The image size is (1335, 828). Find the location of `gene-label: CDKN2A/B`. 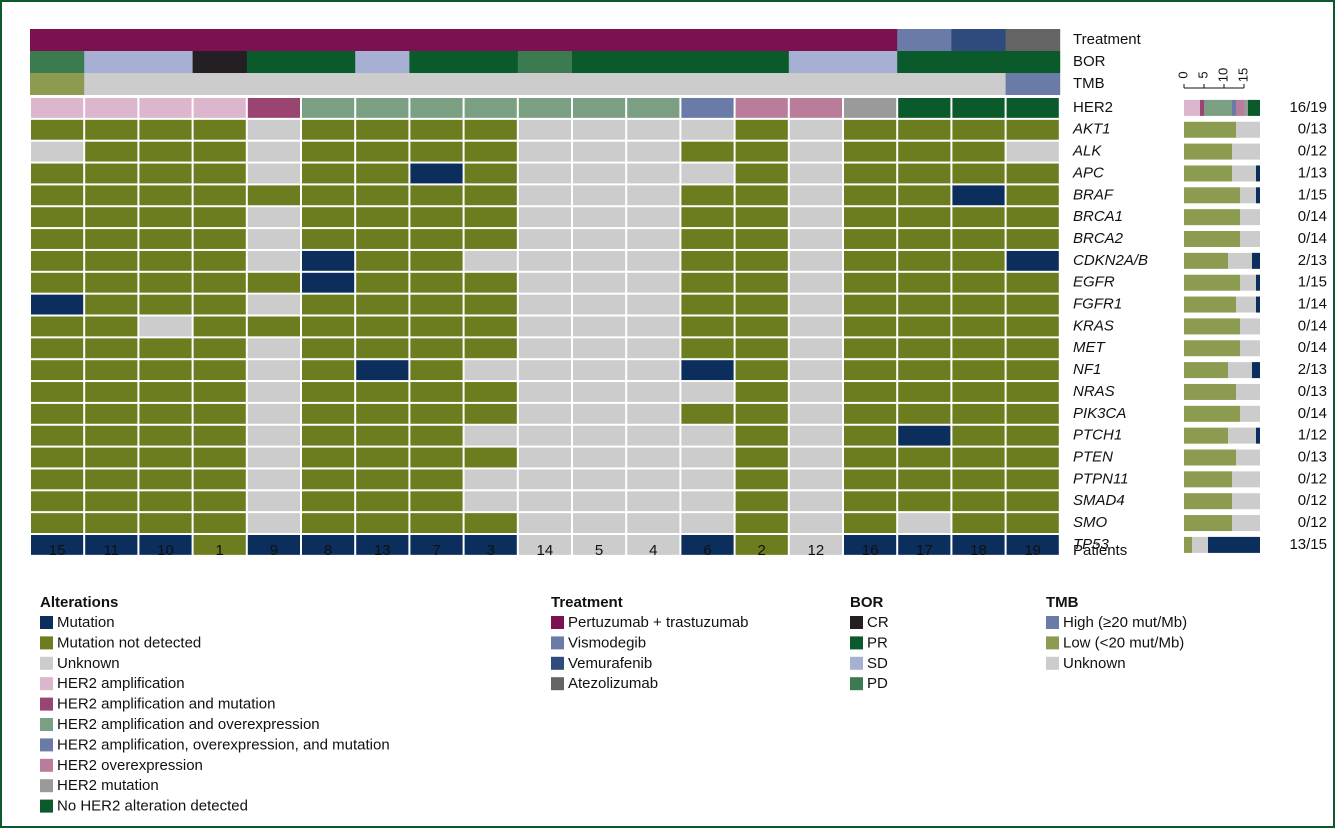

gene-label: CDKN2A/B is located at coordinates (1110, 260).